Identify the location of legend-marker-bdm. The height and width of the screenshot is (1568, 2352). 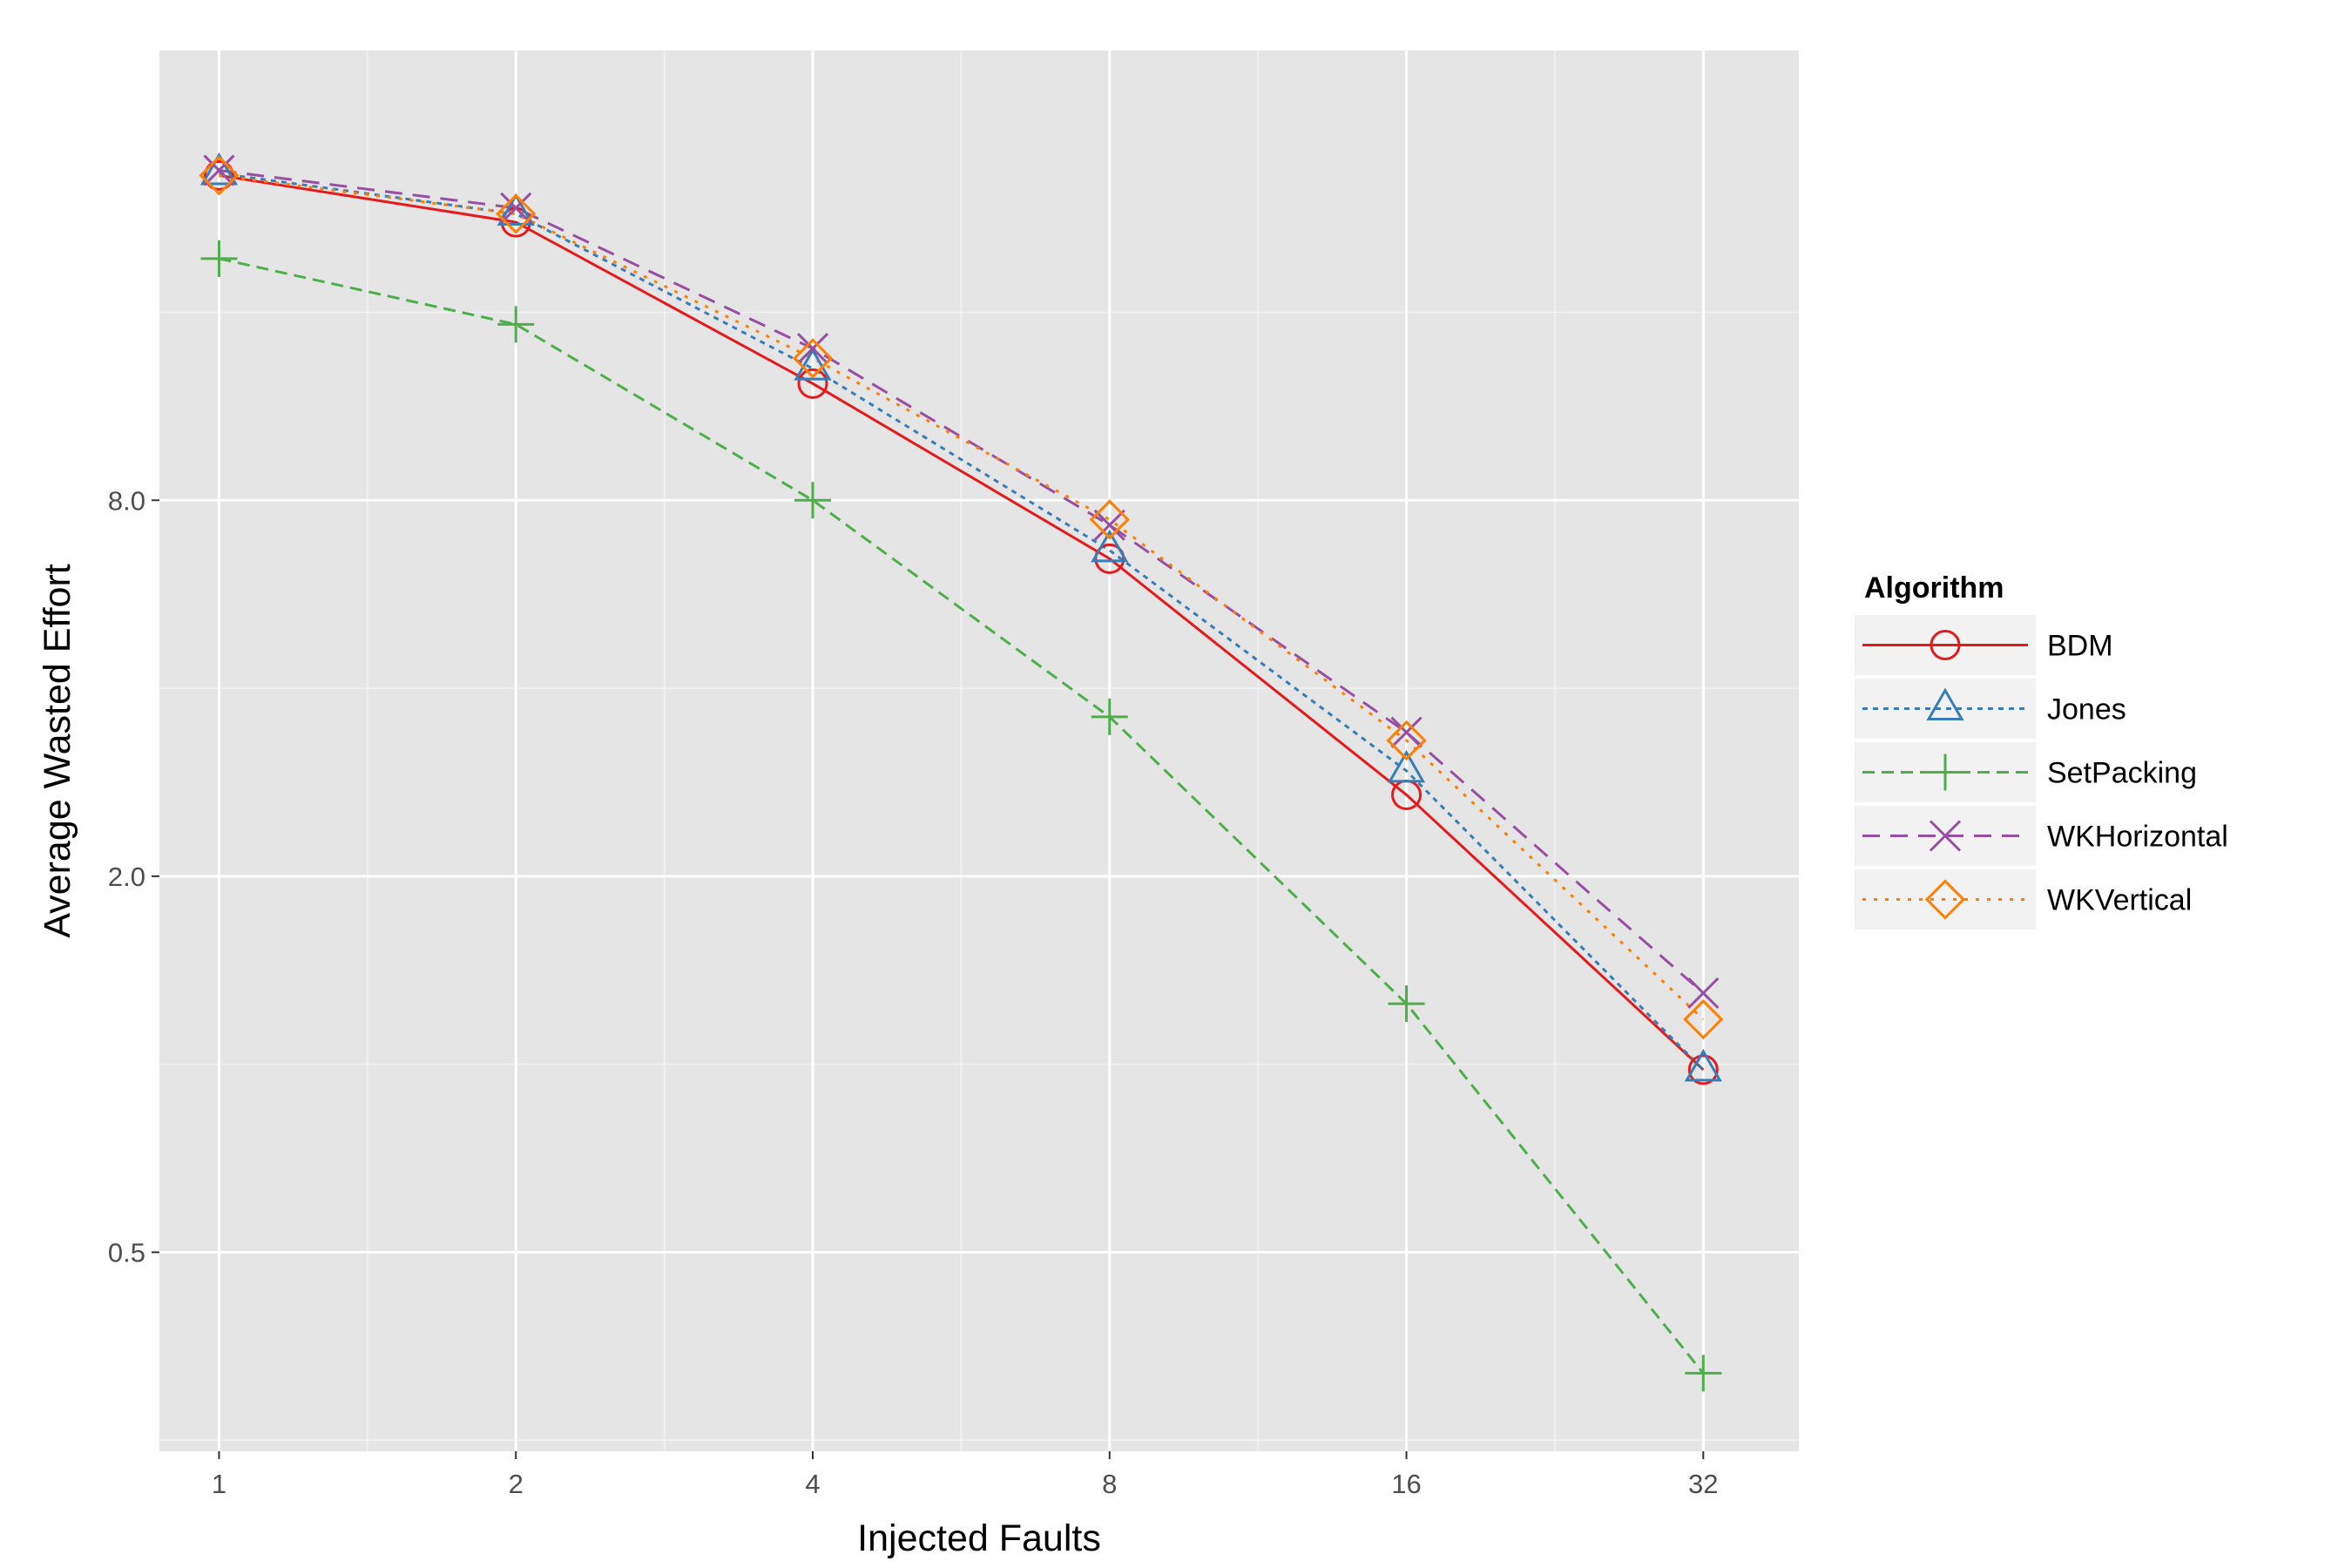
(1945, 645).